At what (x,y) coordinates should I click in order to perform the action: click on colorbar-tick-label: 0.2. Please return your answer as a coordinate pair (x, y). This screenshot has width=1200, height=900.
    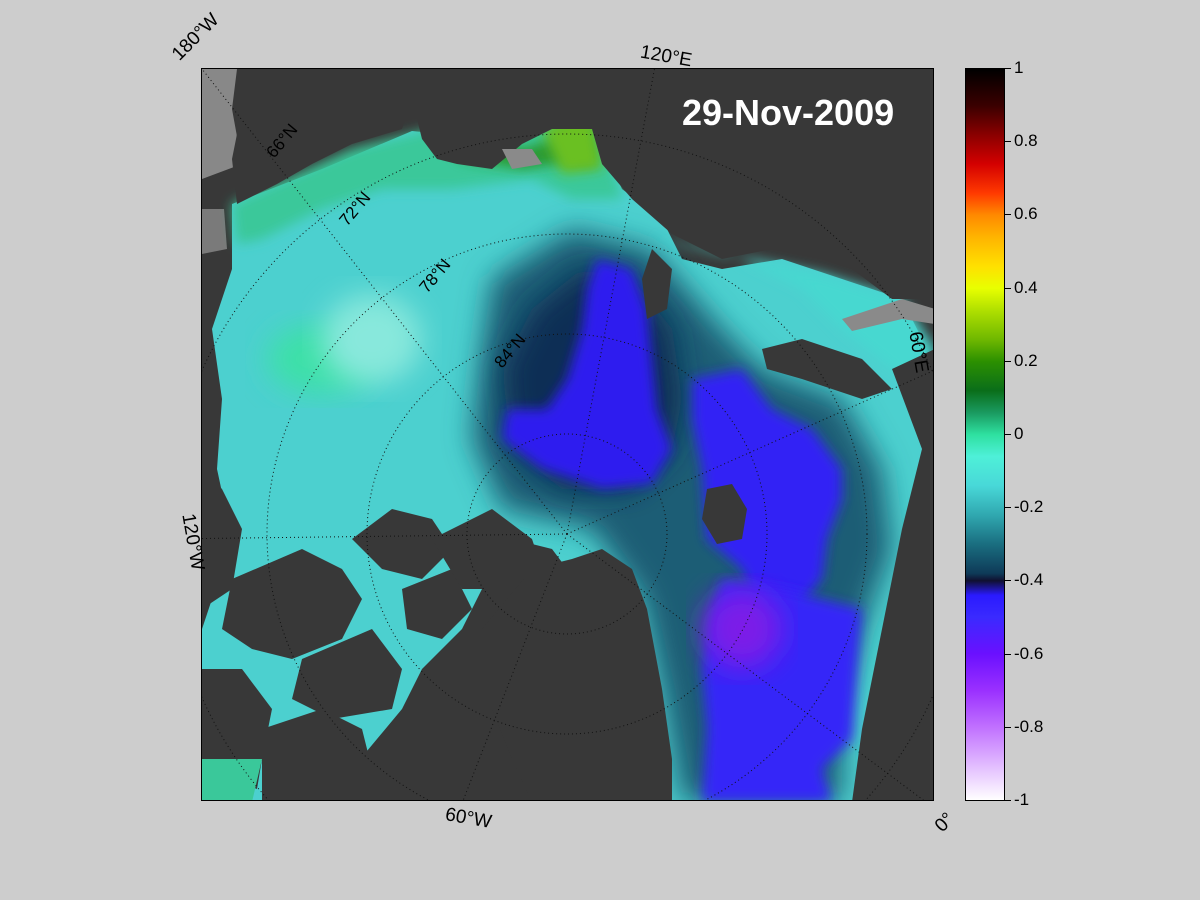
    Looking at the image, I should click on (1026, 360).